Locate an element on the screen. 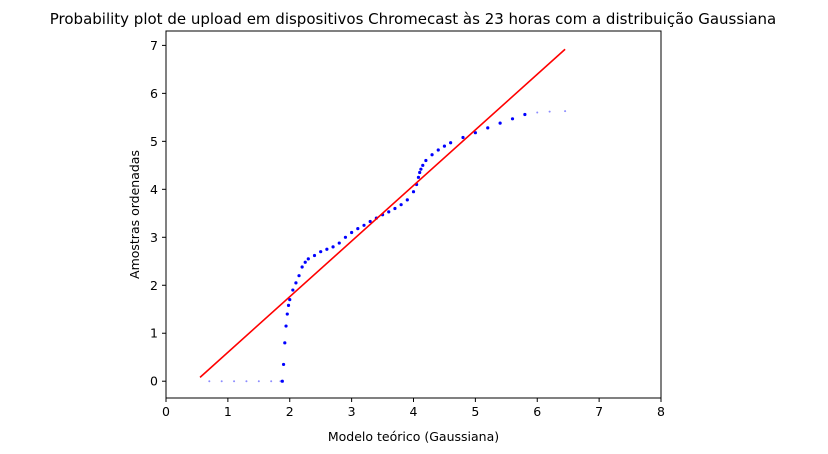 The height and width of the screenshot is (454, 828). y-tick-label: 3 is located at coordinates (154, 237).